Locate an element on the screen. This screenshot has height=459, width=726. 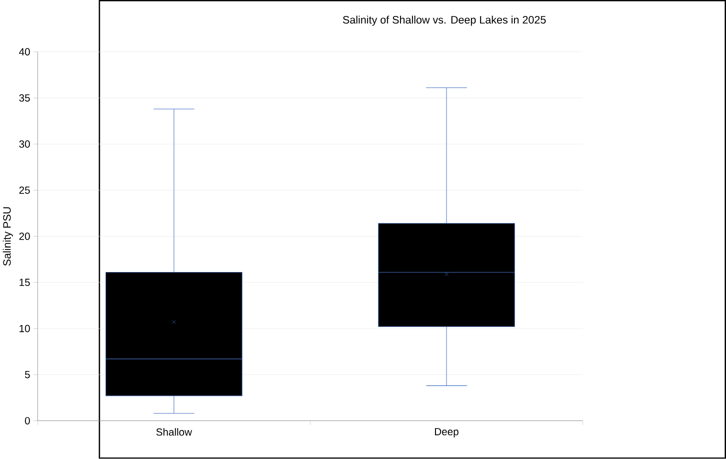
x-tick-label: Shallow is located at coordinates (174, 432).